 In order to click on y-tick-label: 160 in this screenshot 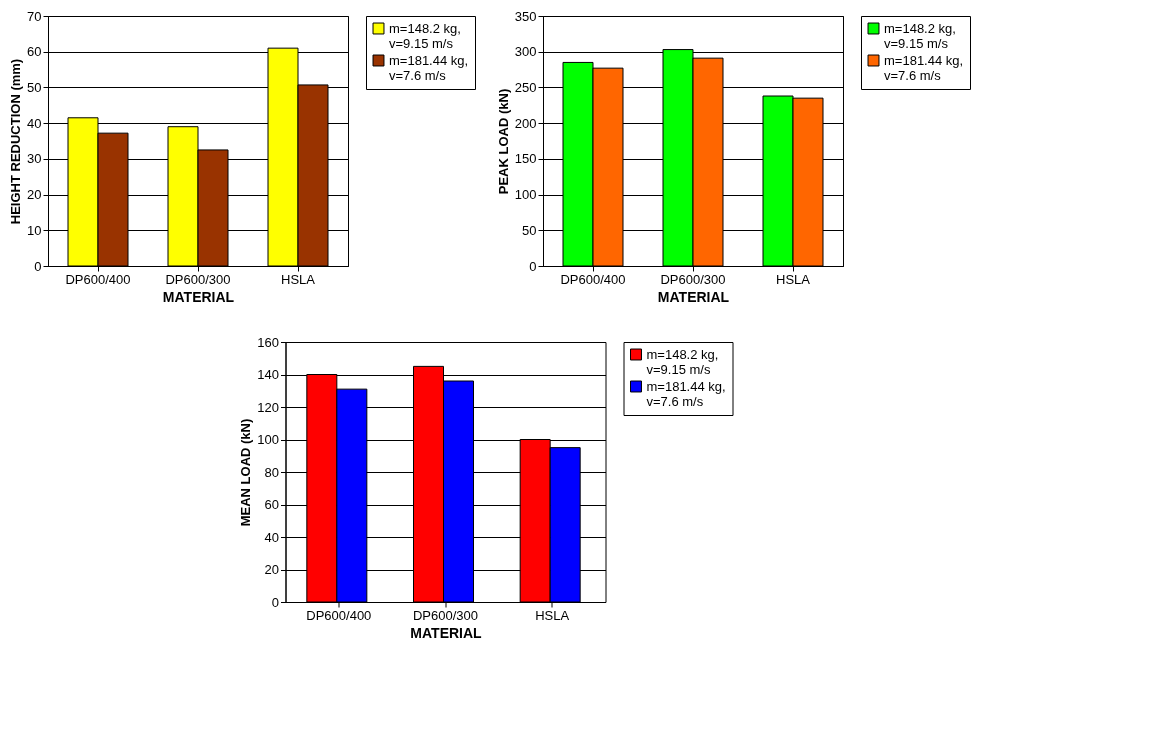, I will do `click(268, 342)`.